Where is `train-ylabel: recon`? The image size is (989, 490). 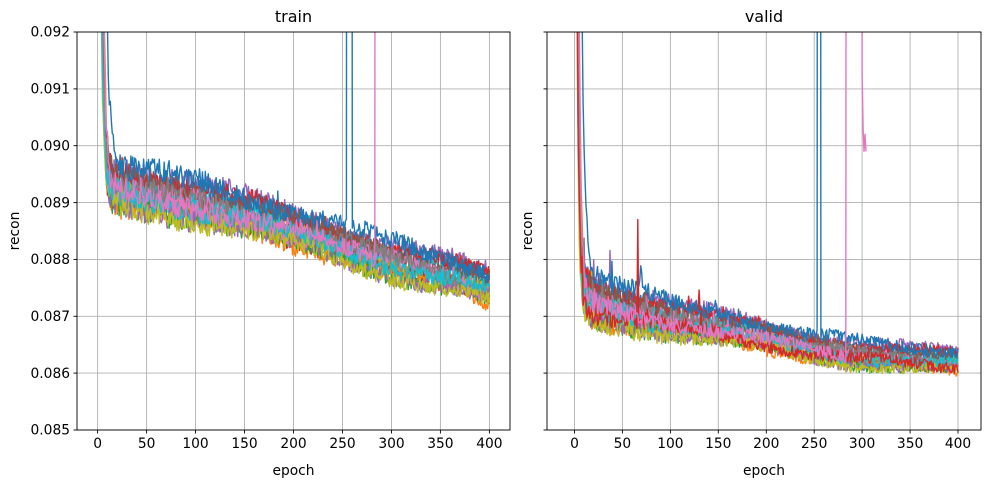
train-ylabel: recon is located at coordinates (15, 231).